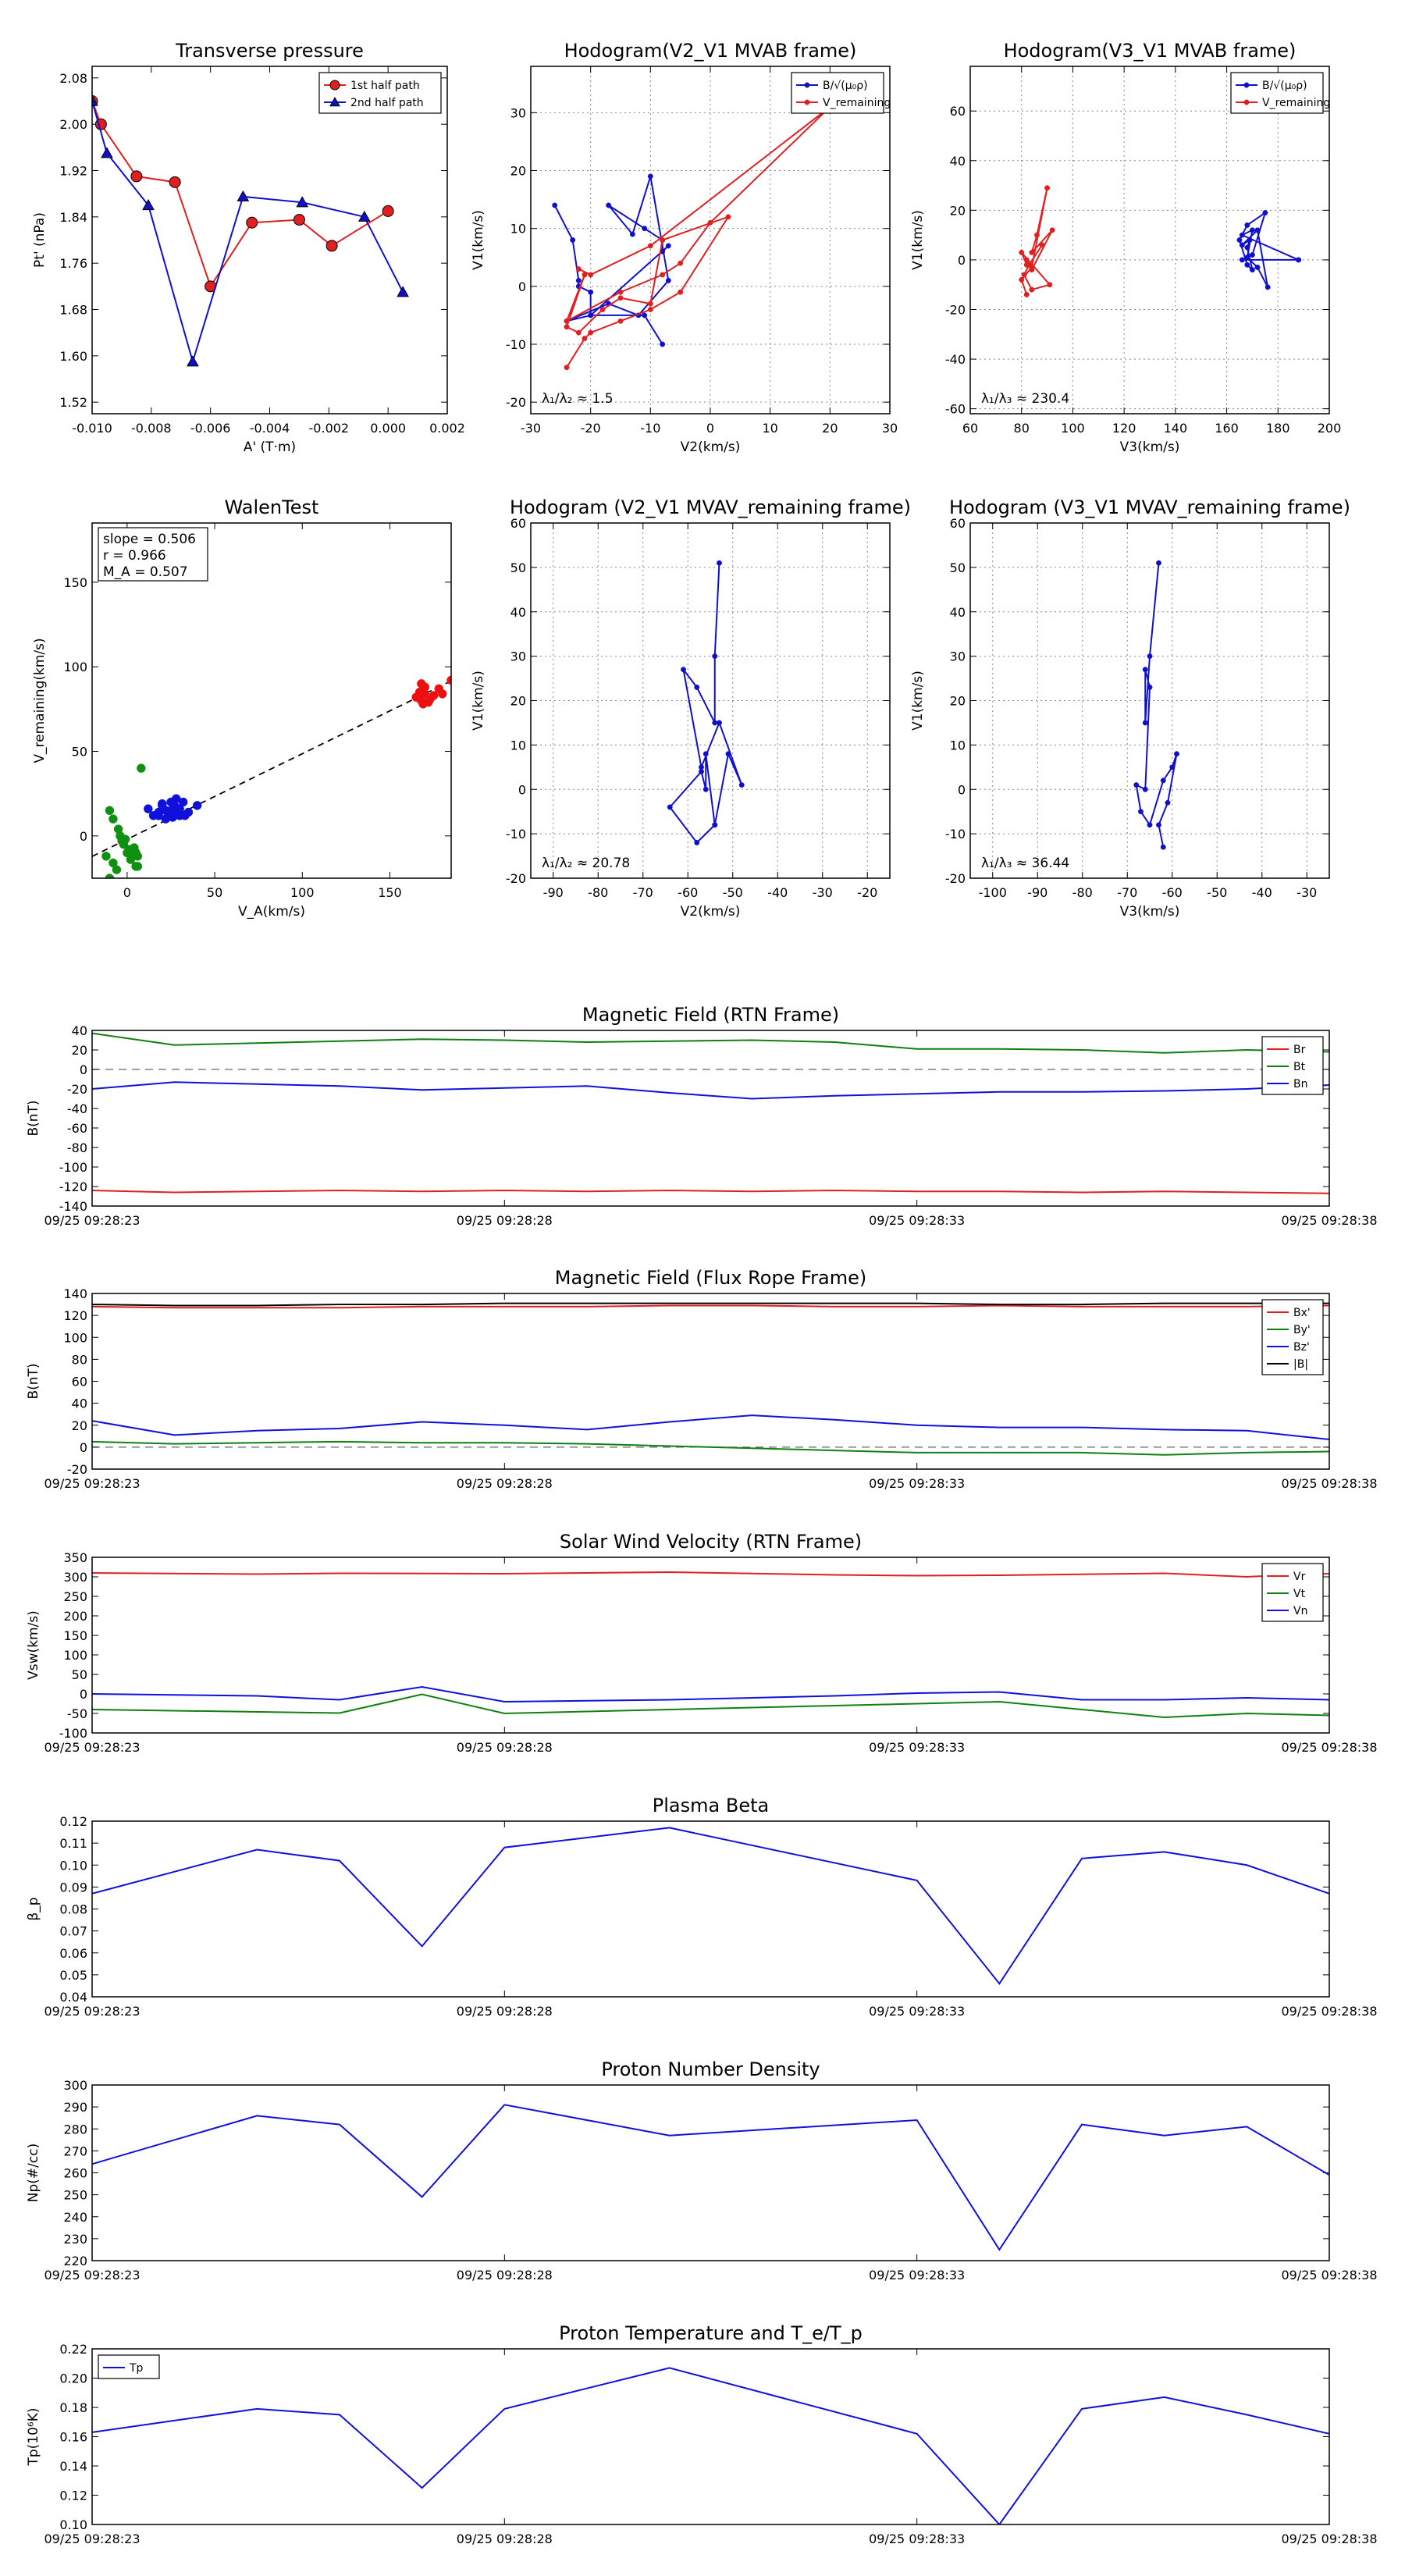 The width and height of the screenshot is (1405, 2576). I want to click on y-tick-label: 1.84, so click(73, 217).